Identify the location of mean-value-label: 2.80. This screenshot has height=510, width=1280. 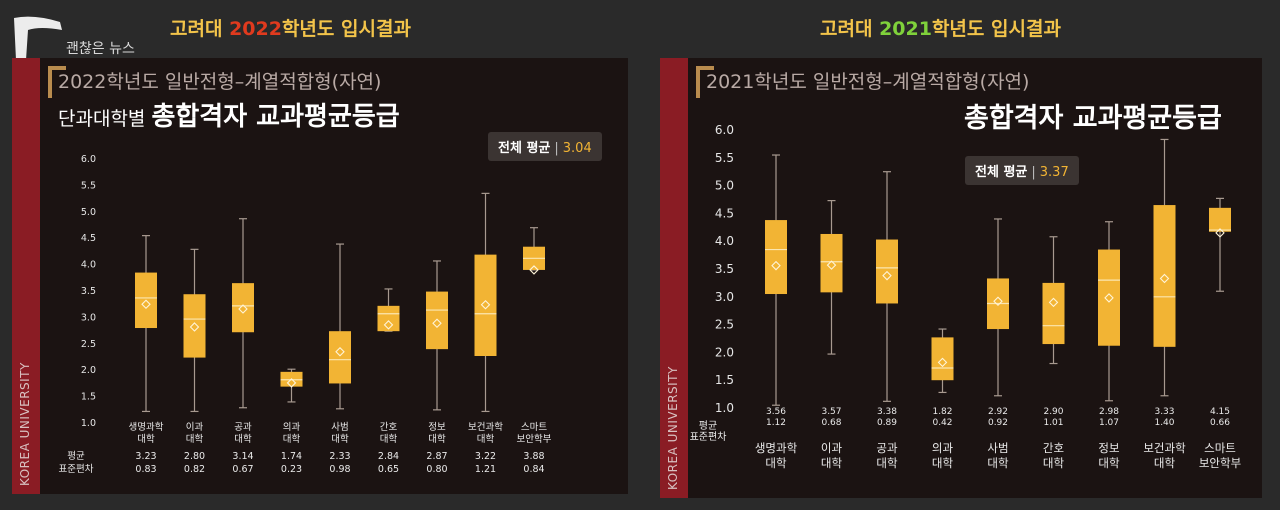
(194, 456).